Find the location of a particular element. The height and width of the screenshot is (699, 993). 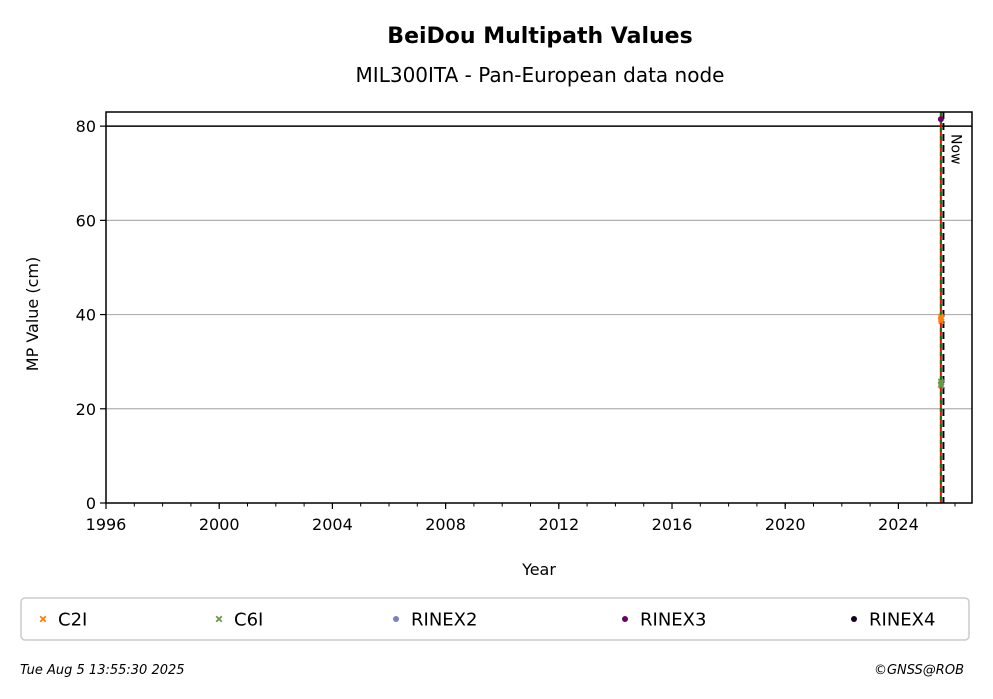

legend-label: C6I is located at coordinates (248, 620).